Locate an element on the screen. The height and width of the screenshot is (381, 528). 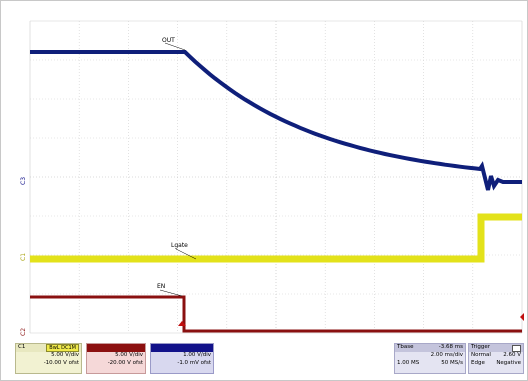
lgate-waveform is located at coordinates (276, 238).